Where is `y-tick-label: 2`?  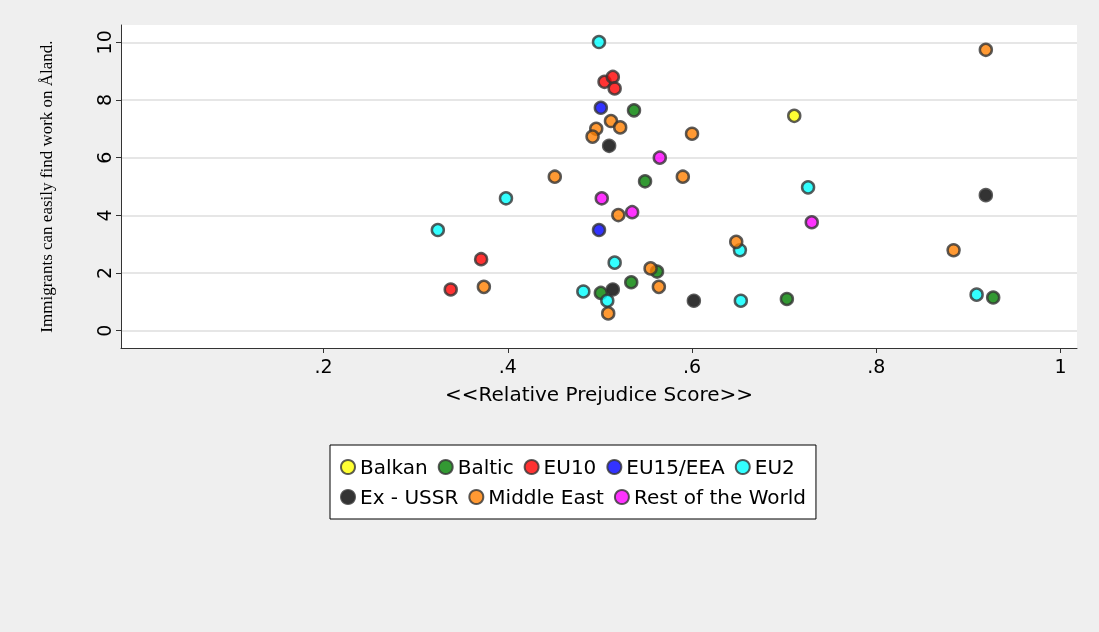
y-tick-label: 2 is located at coordinates (103, 273).